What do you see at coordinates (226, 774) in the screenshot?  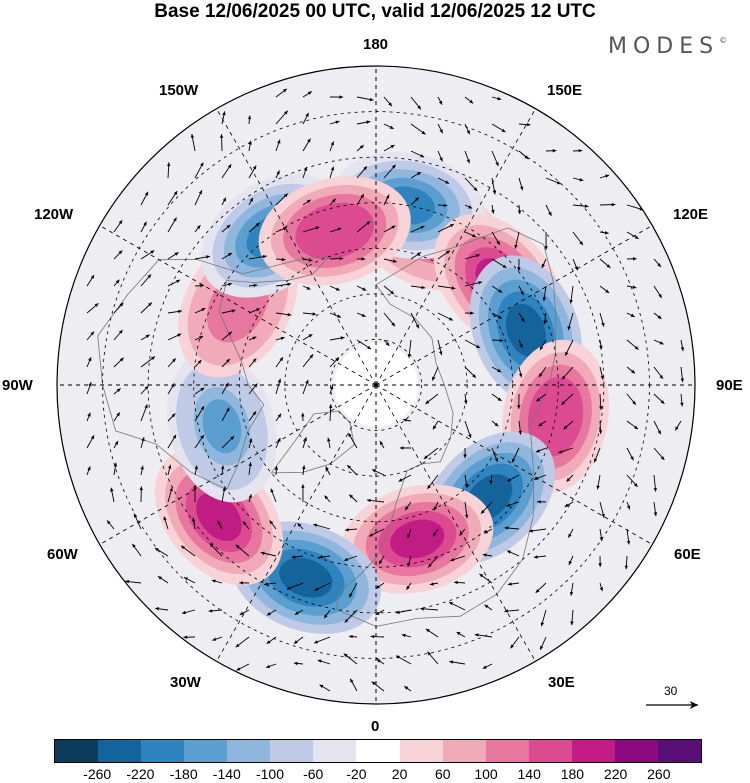 I see `colorbar-tick-label: -140` at bounding box center [226, 774].